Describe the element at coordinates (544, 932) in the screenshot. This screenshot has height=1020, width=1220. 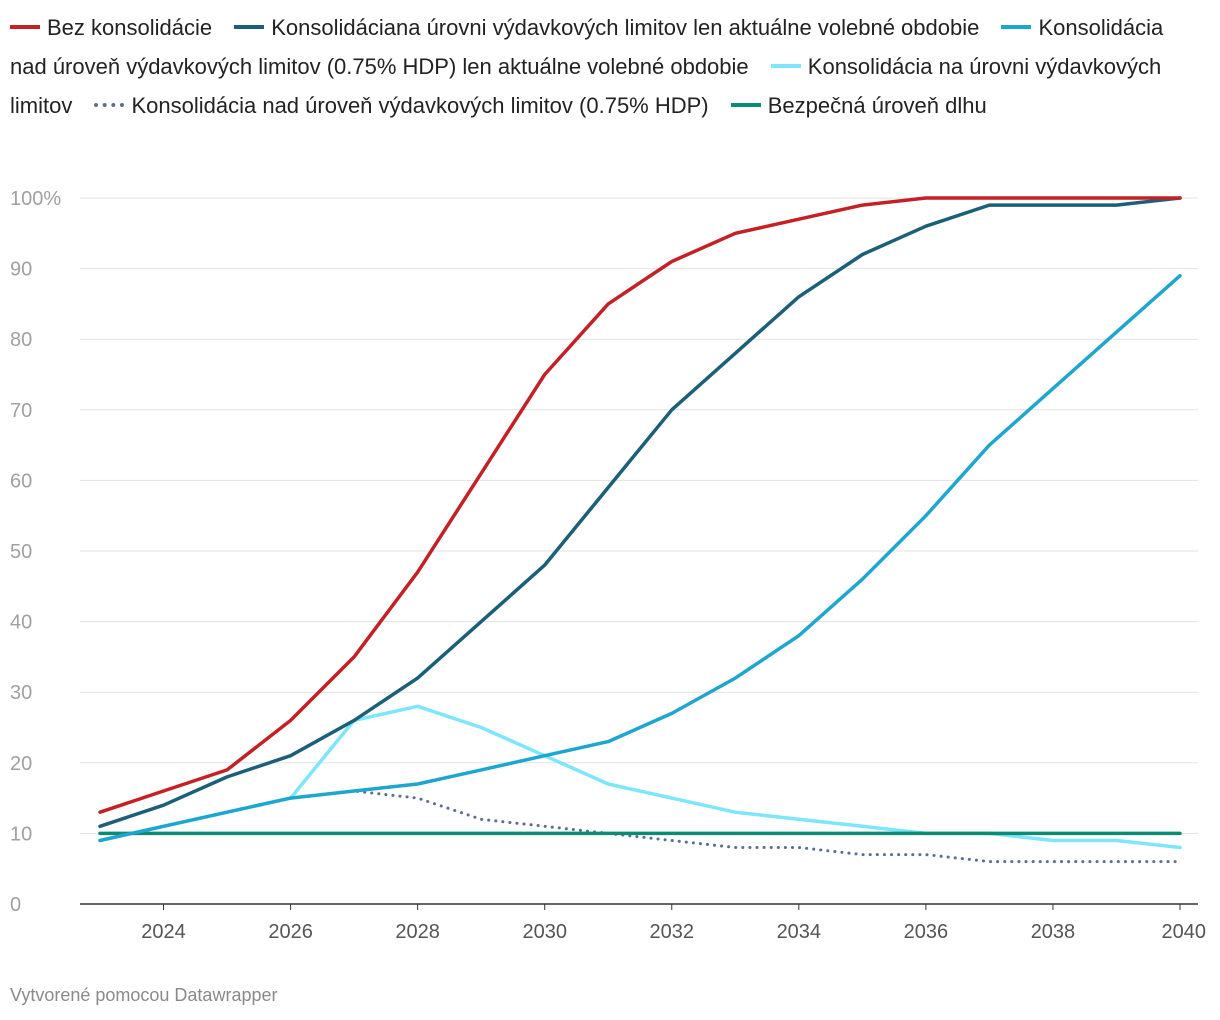
I see `x-tick-label: 2030` at that location.